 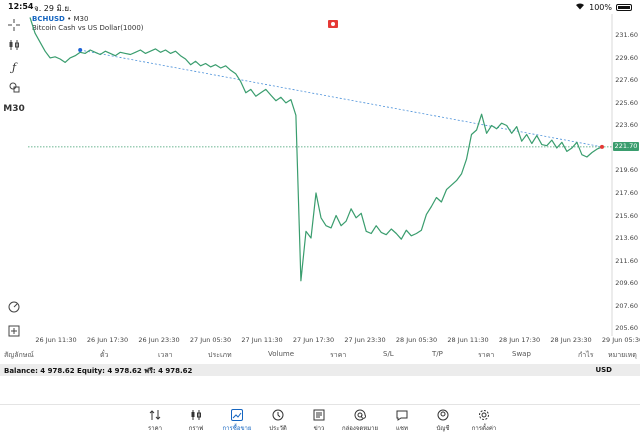 I want to click on time-tick-label: 28 Jun 05:30, so click(x=416, y=340).